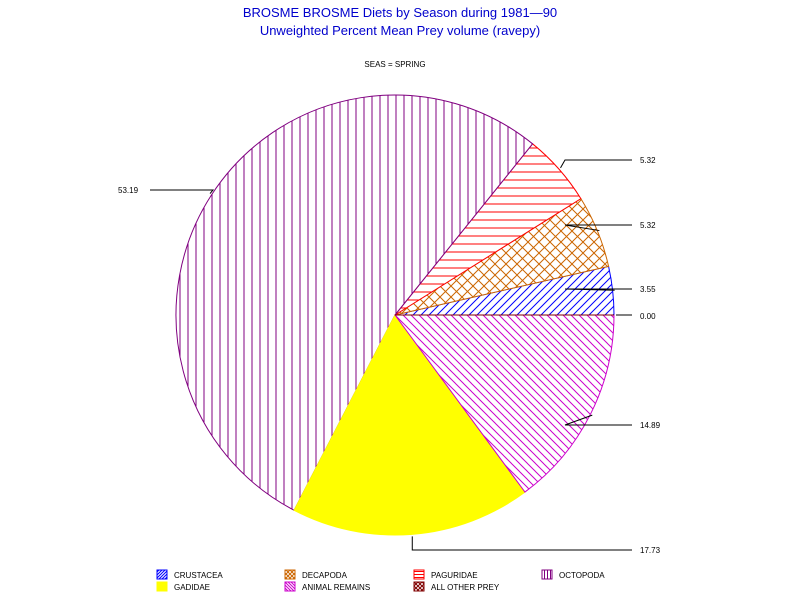 This screenshot has width=800, height=600. What do you see at coordinates (598, 289) in the screenshot?
I see `leader-line-crustacea` at bounding box center [598, 289].